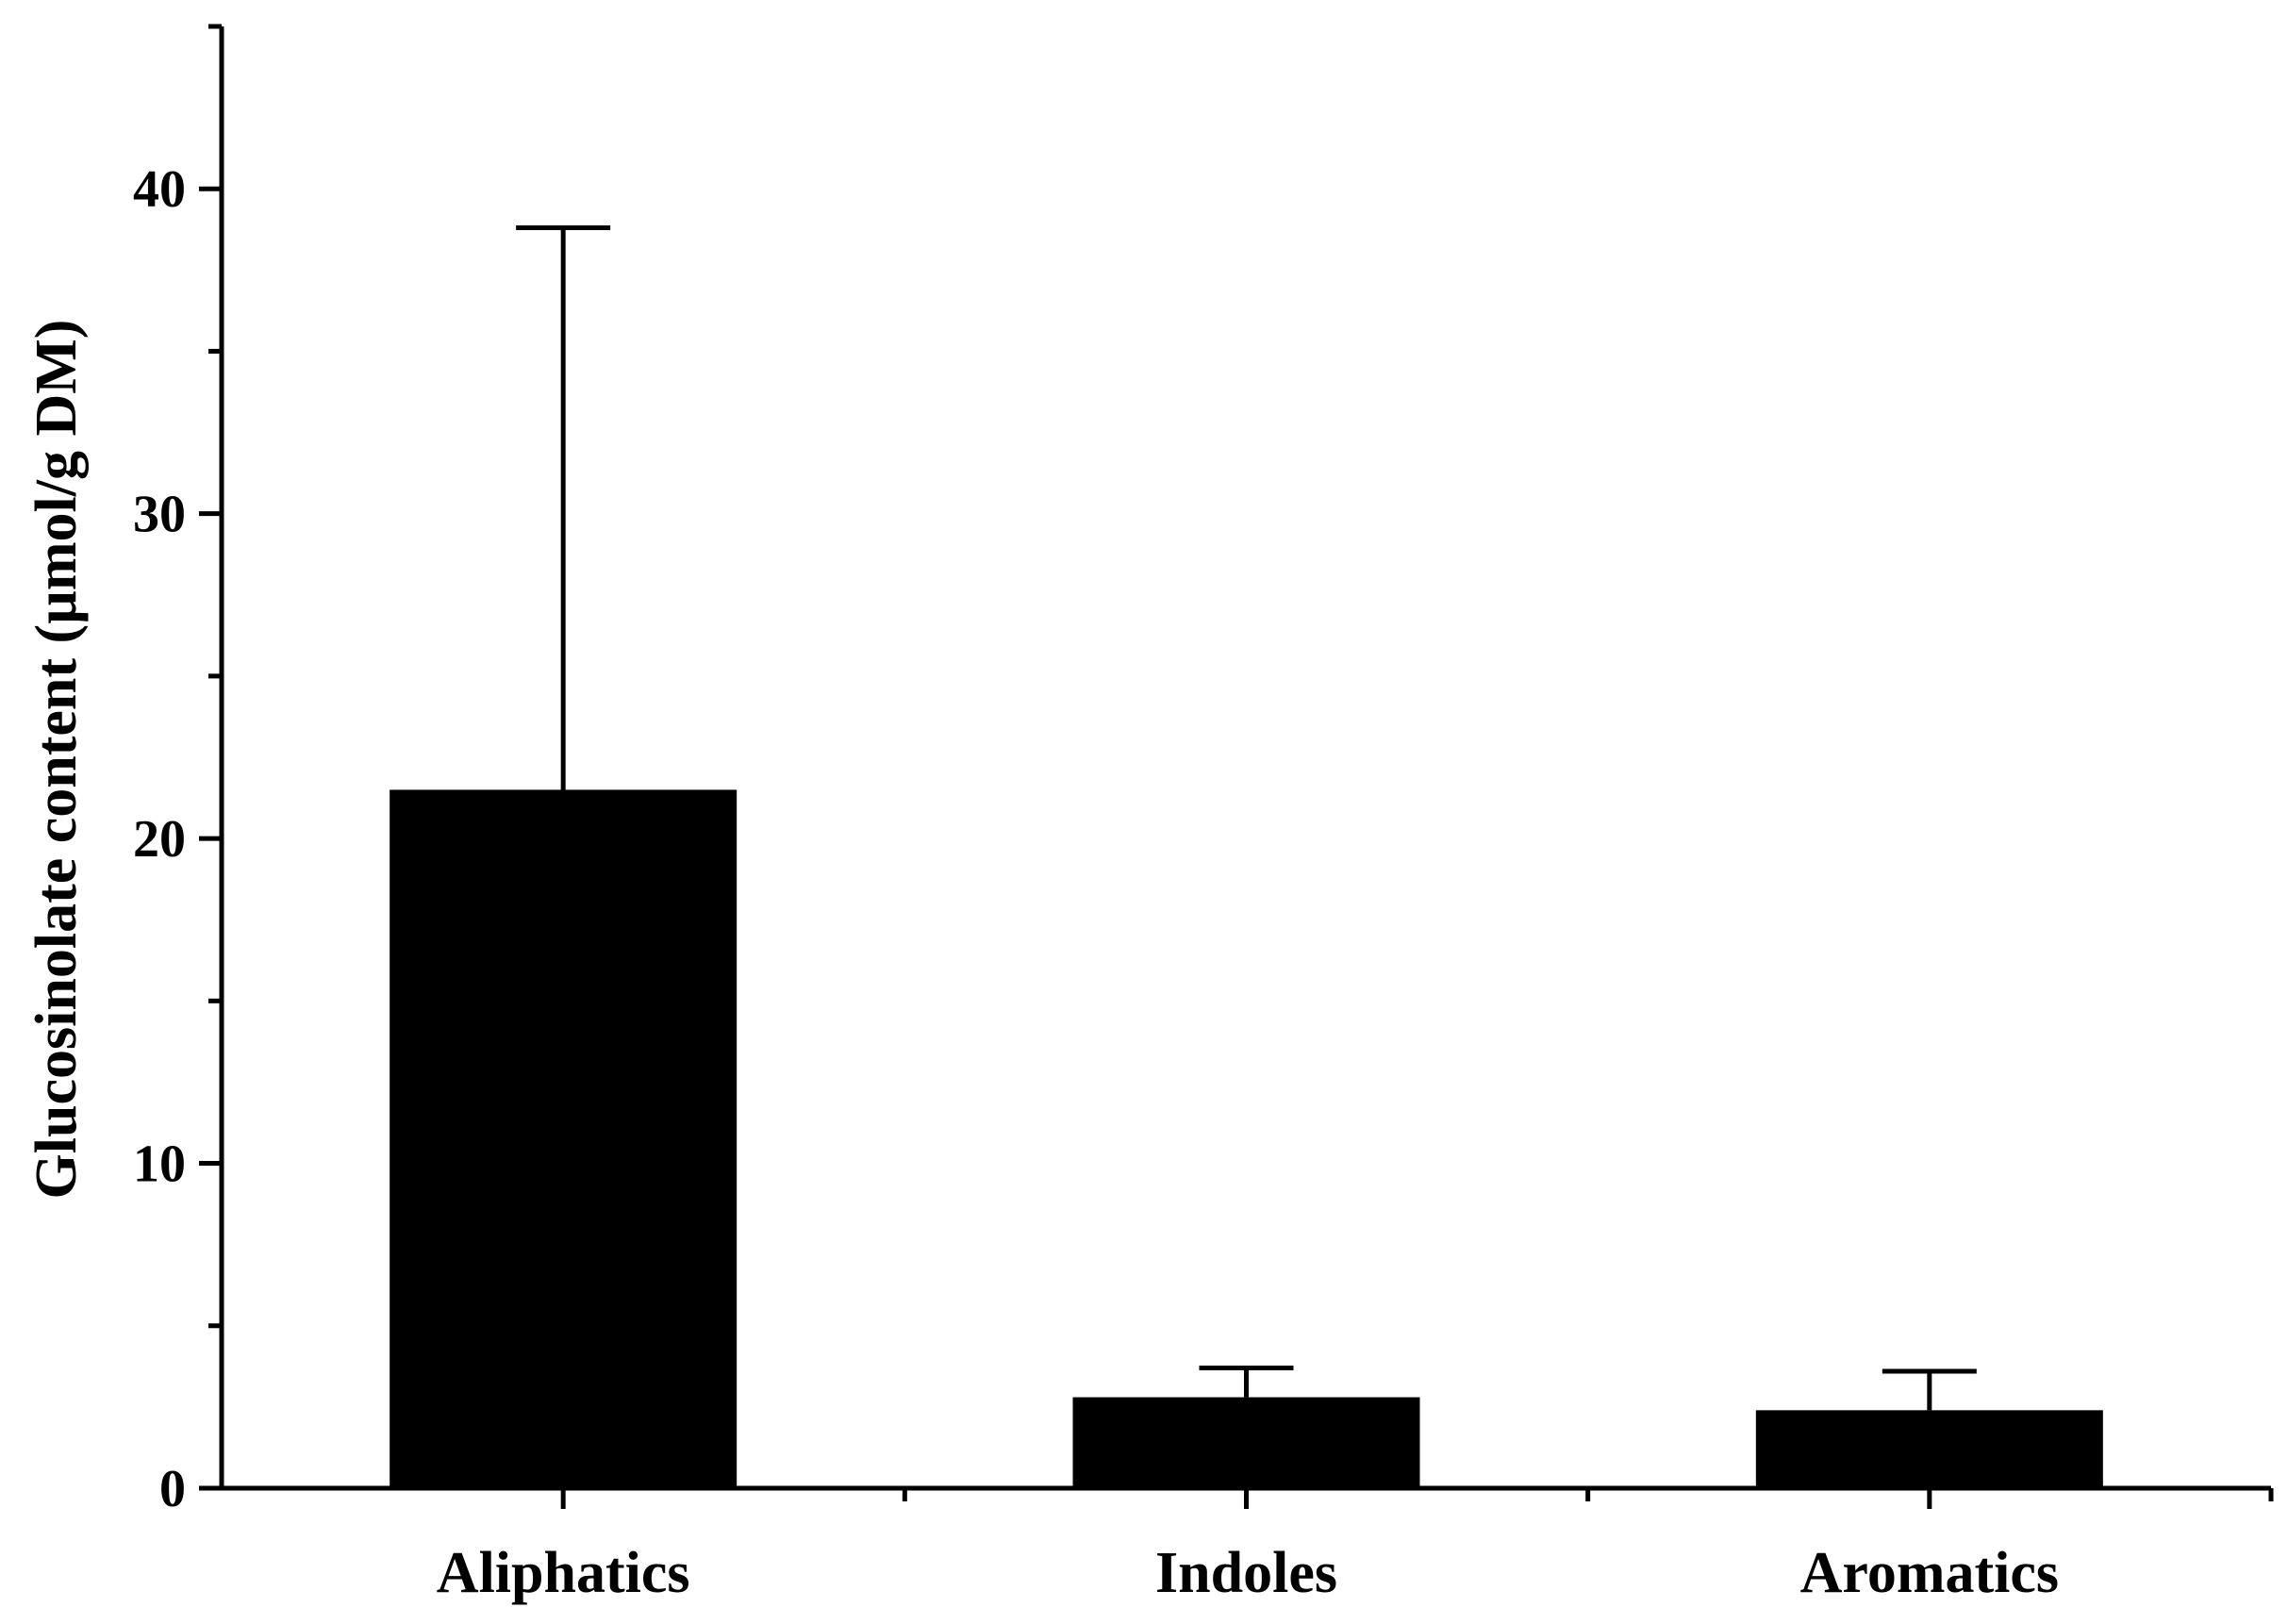  What do you see at coordinates (160, 515) in the screenshot?
I see `y-tick-label-30: 30` at bounding box center [160, 515].